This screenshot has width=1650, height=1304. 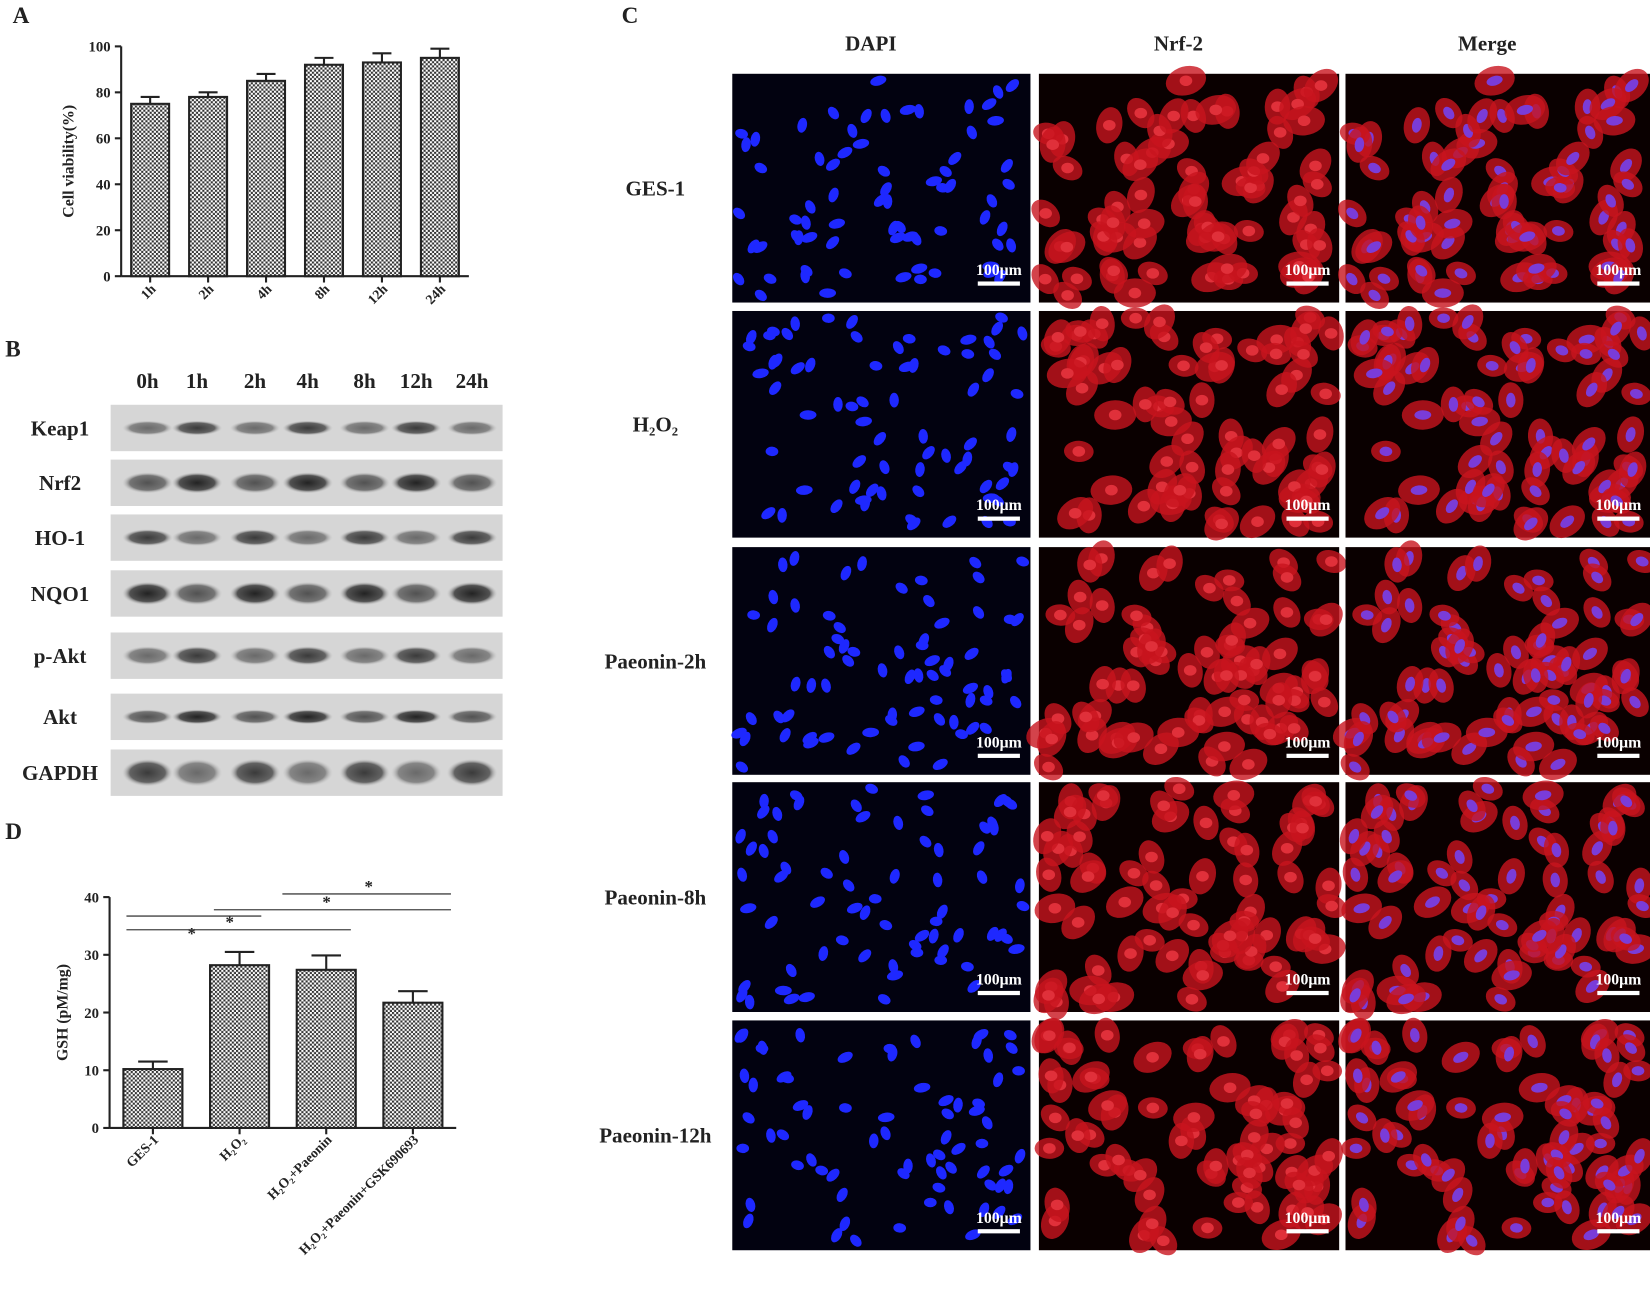 I want to click on protein-label: Nrf2, so click(x=60, y=483).